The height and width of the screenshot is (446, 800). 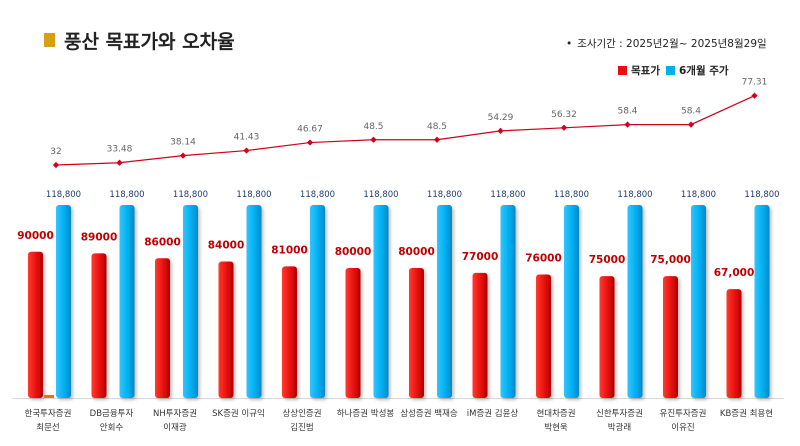 I want to click on error-rate-label: 33.48, so click(x=120, y=150).